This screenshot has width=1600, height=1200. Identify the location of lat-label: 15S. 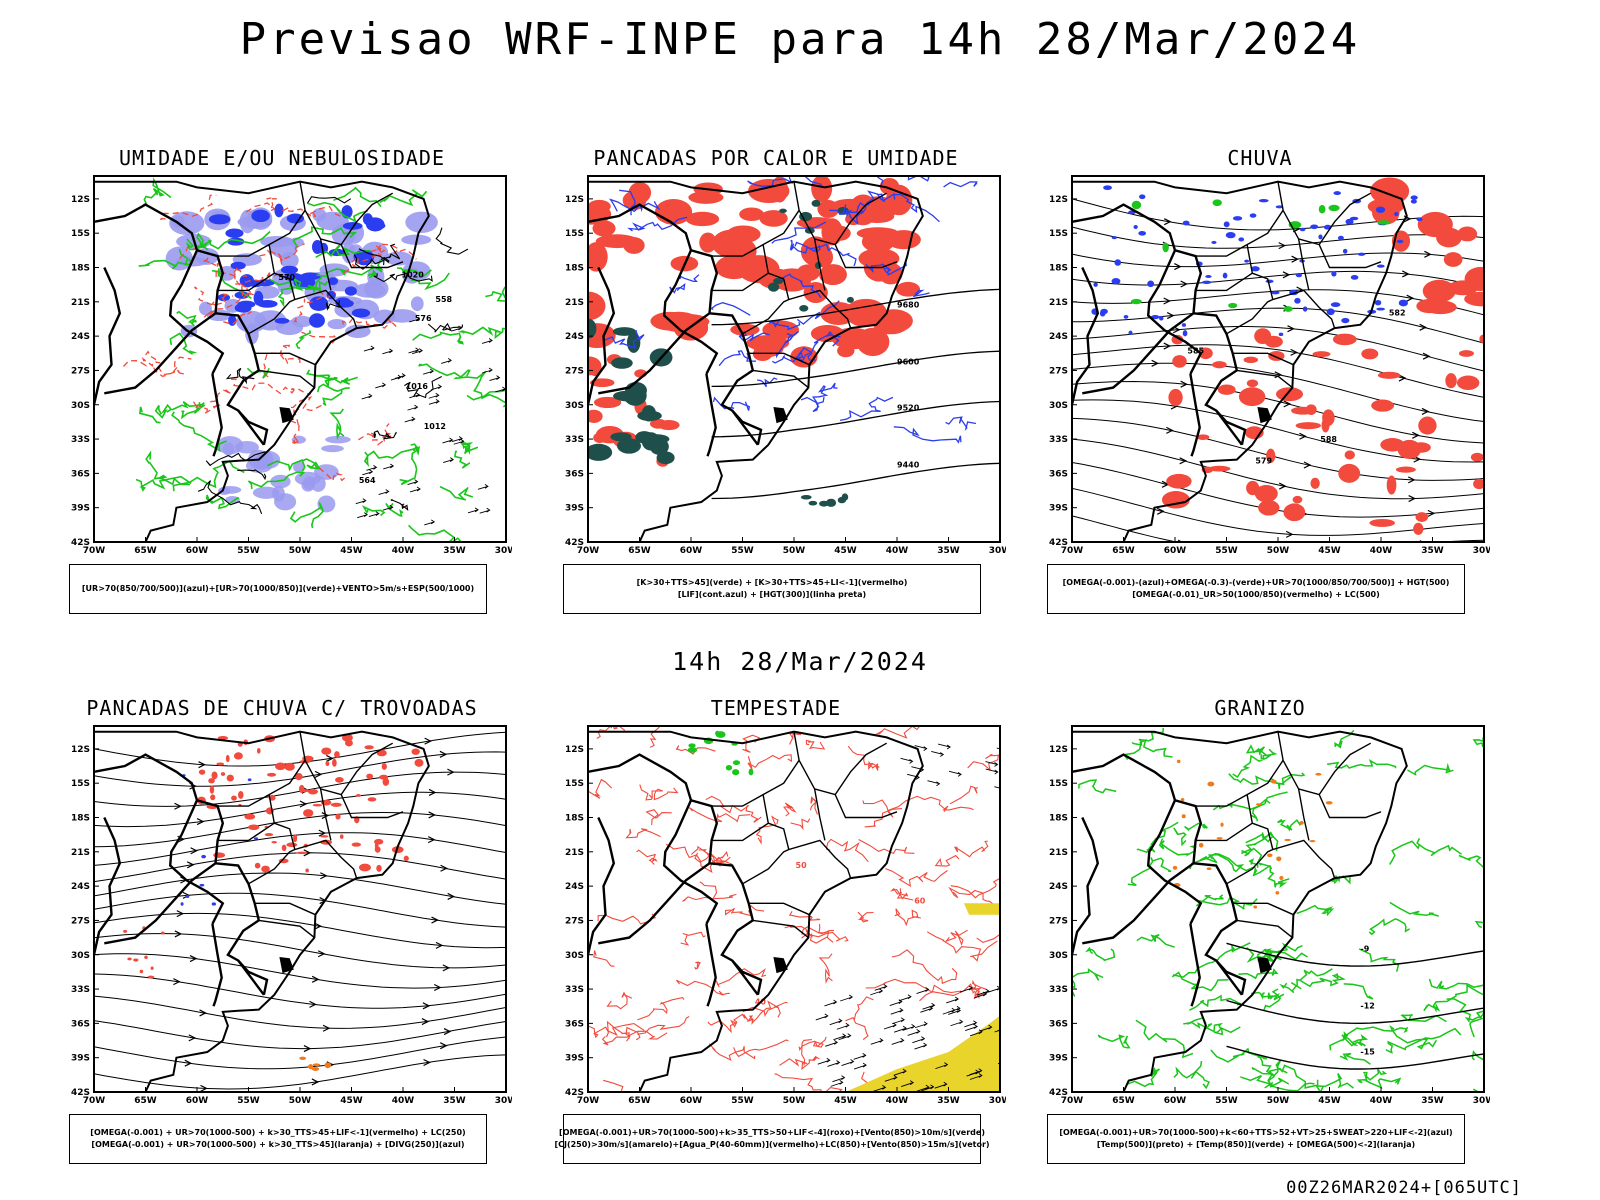
(574, 784).